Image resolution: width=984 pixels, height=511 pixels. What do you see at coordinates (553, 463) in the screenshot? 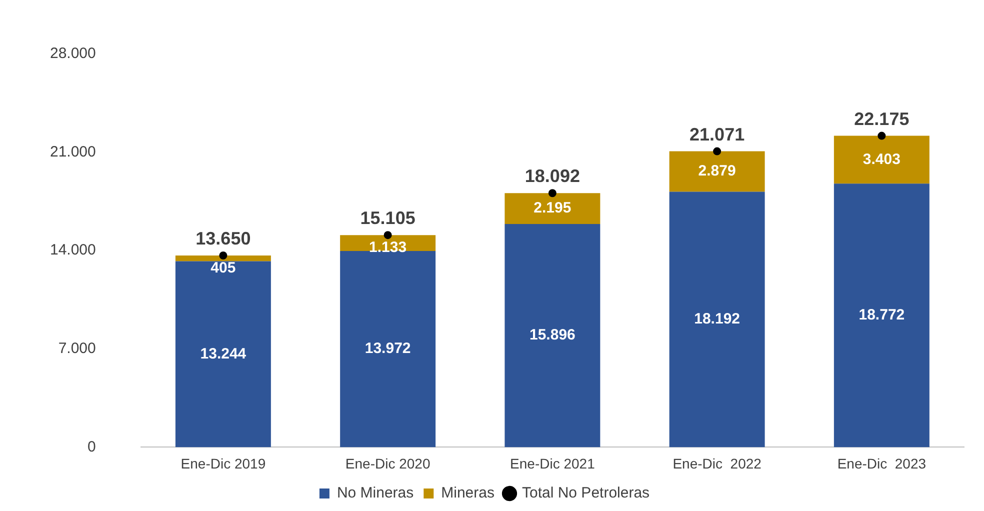
I see `x-tick-label: Ene-Dic 2021` at bounding box center [553, 463].